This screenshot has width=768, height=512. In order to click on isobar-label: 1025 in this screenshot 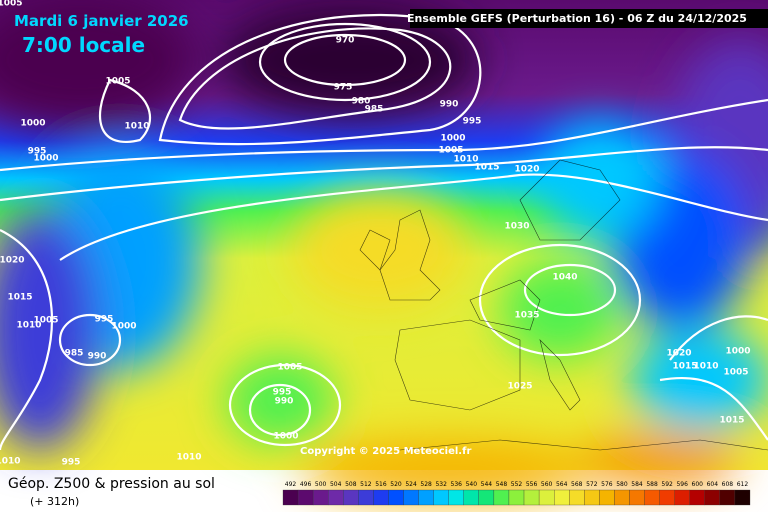, I will do `click(519, 387)`.